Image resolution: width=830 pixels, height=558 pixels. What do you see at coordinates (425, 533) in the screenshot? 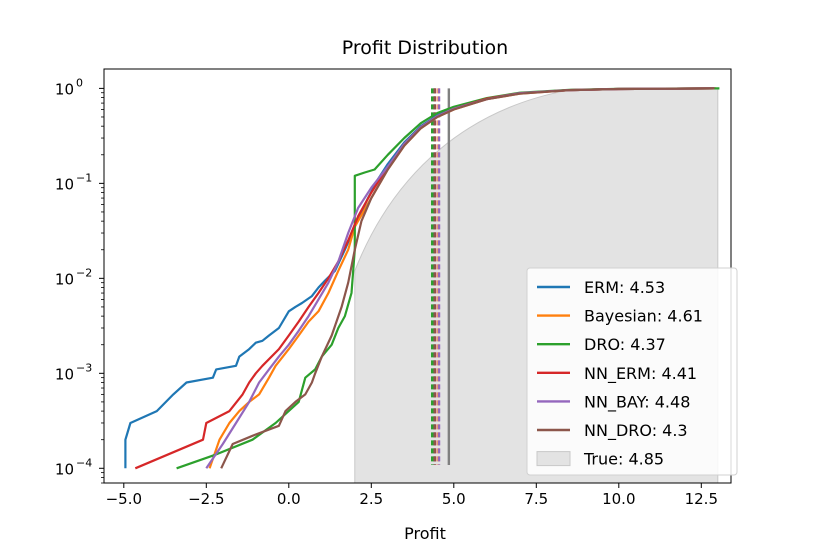
I see `x-axis-label: Profit` at bounding box center [425, 533].